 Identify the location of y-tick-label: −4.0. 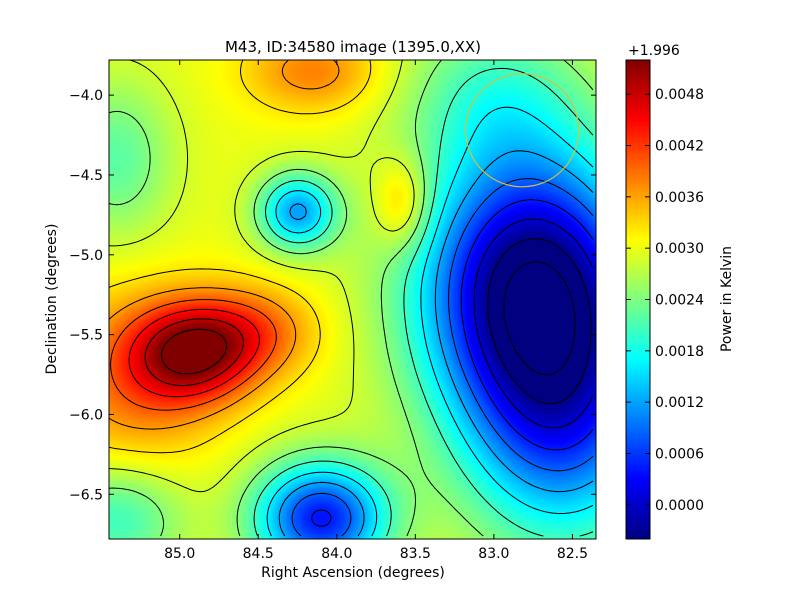
(86, 96).